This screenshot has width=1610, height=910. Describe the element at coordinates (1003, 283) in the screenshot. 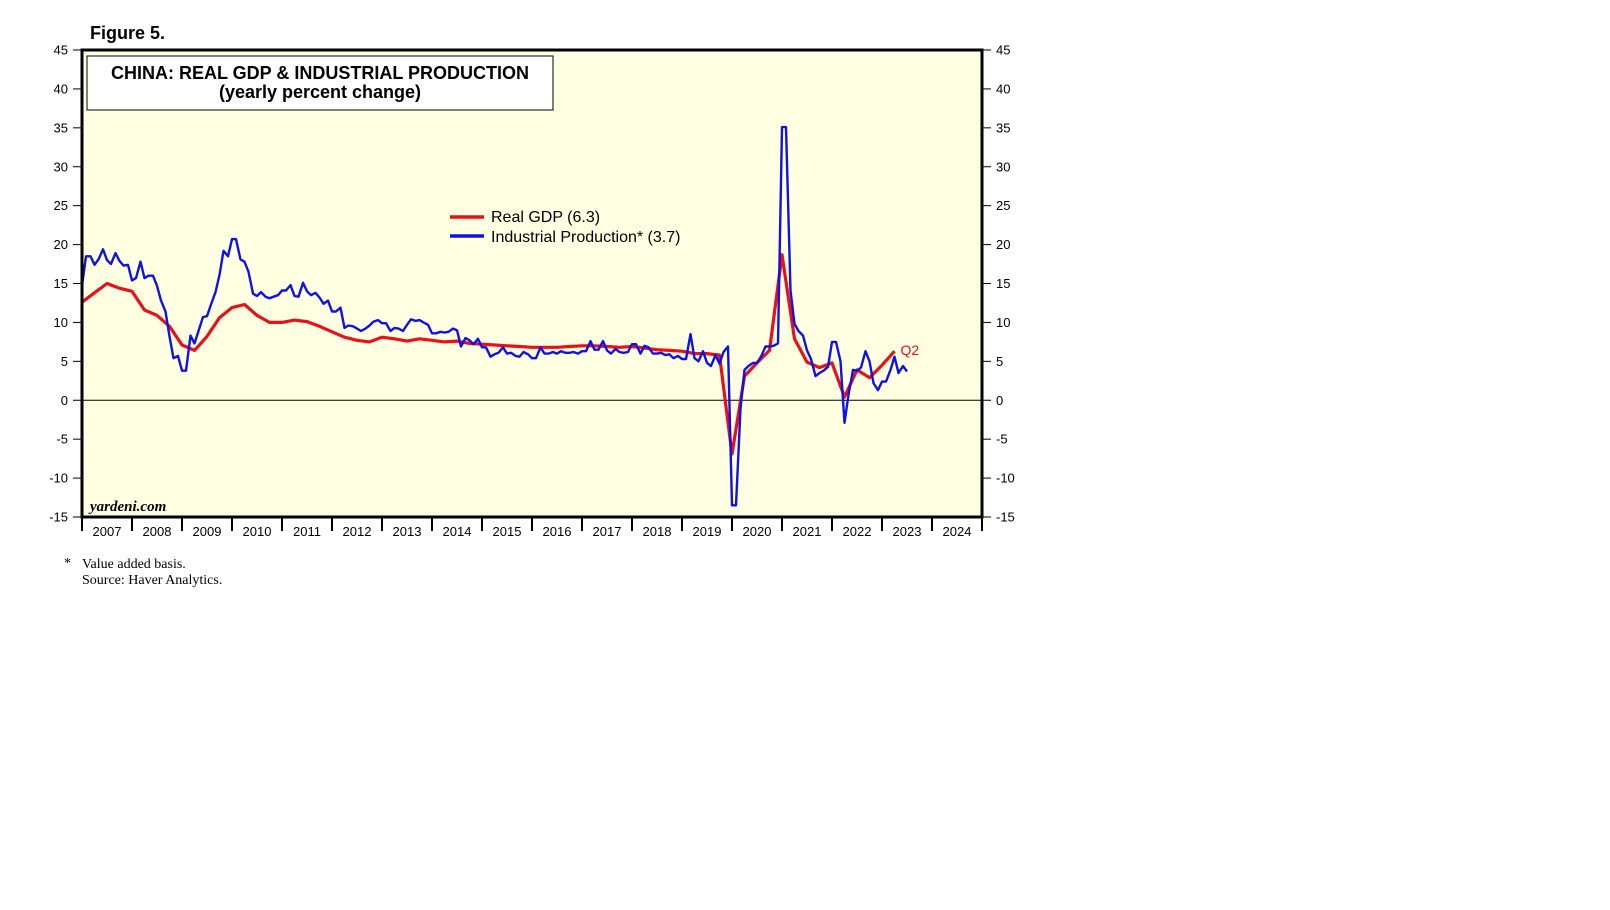

I see `y-tick-label-right: 15` at that location.